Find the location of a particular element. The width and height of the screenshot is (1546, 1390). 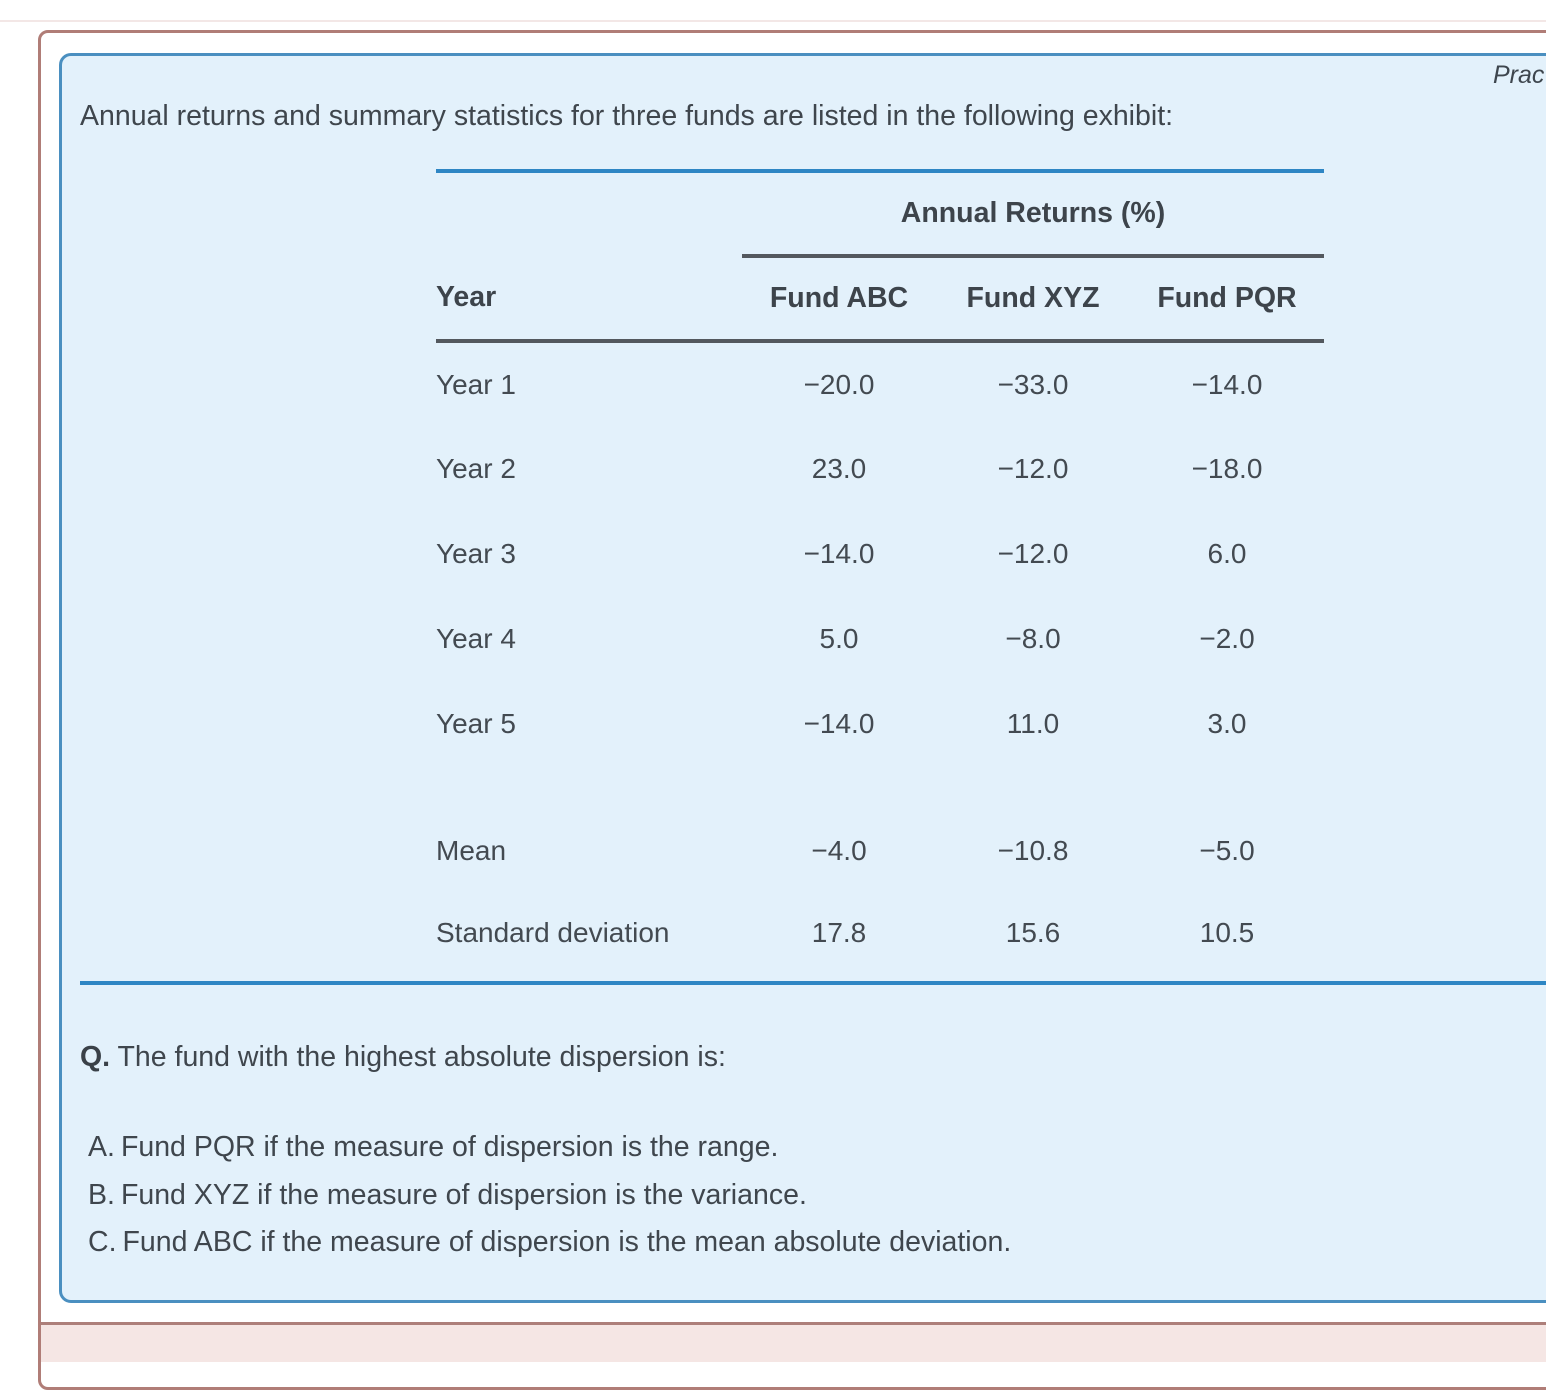

table-spacer-row is located at coordinates (880, 787).